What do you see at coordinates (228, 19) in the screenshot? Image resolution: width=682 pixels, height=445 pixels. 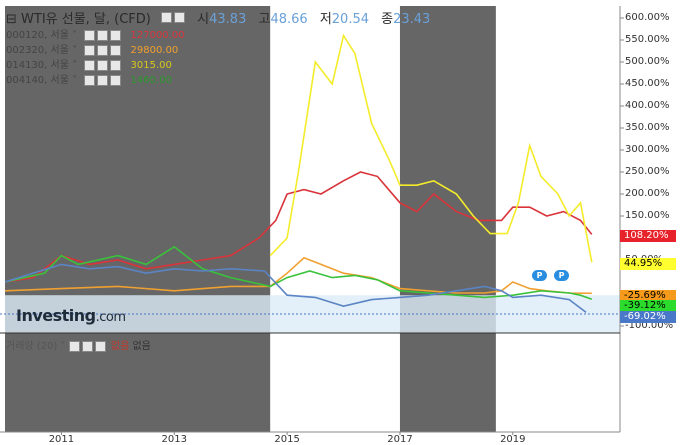 I see `open-value: 43.83` at bounding box center [228, 19].